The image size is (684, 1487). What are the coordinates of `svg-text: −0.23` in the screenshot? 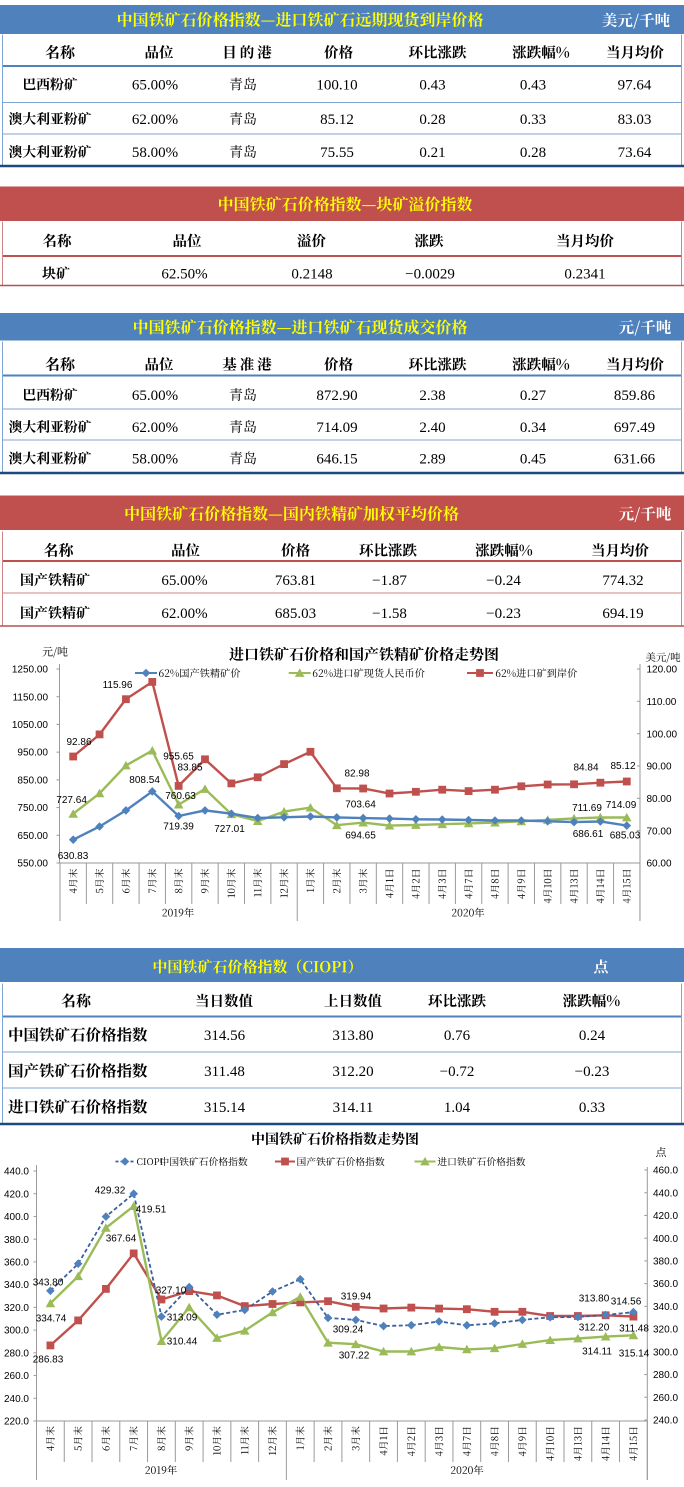 It's located at (503, 614).